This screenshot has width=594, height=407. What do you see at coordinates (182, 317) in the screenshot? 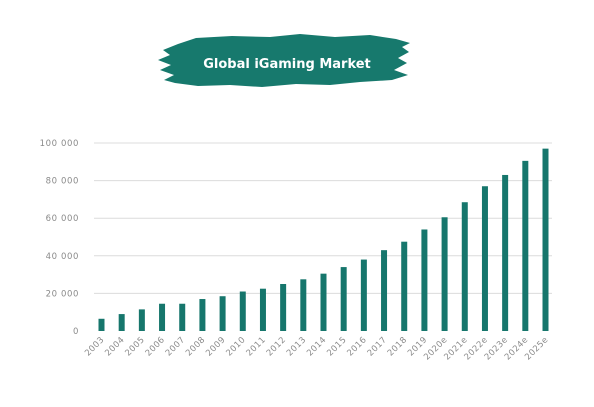
I see `bar-2007` at bounding box center [182, 317].